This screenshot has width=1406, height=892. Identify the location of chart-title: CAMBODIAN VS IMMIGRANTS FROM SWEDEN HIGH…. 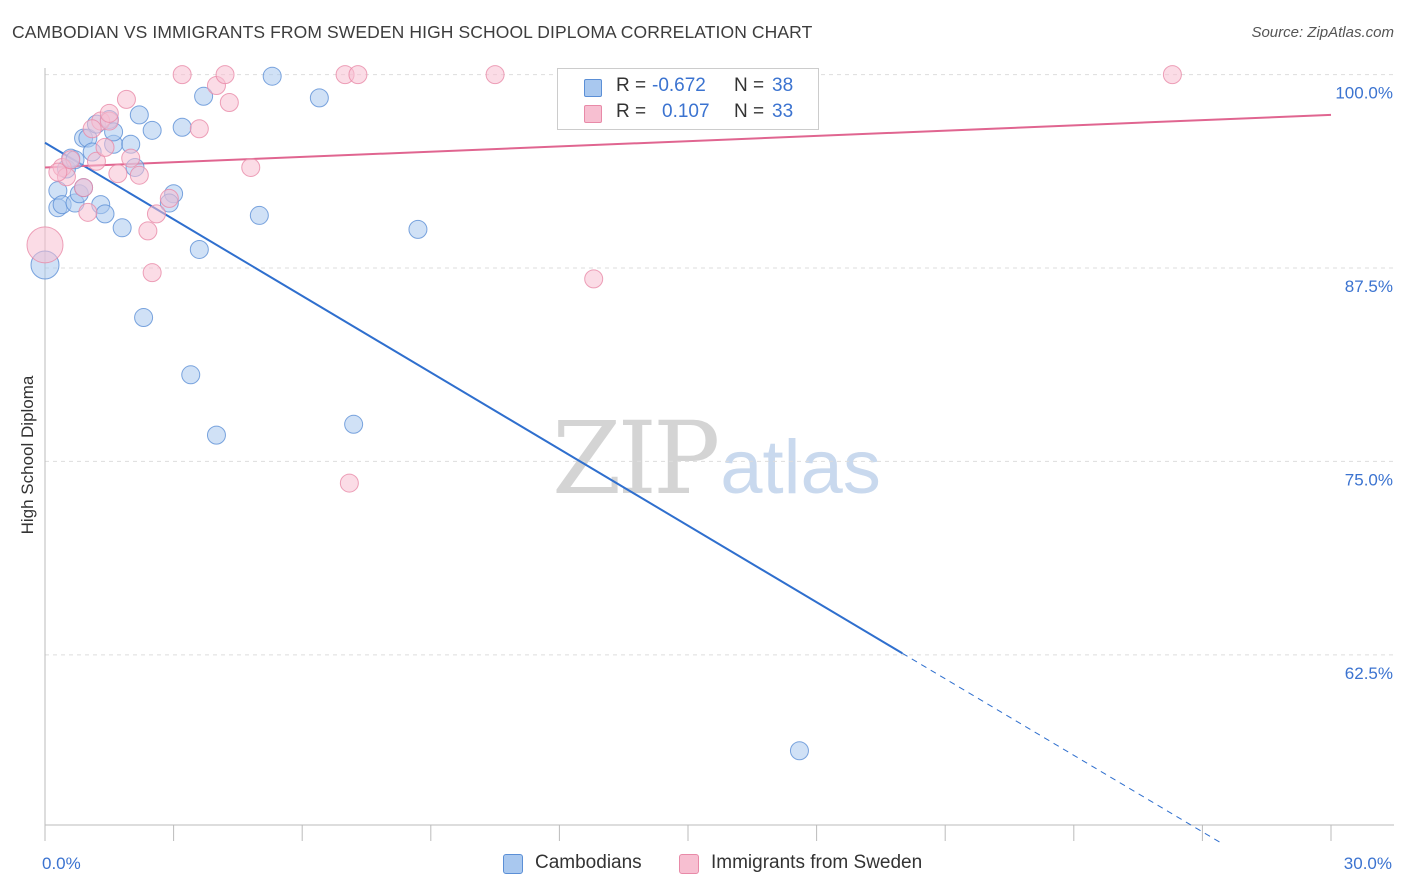
(412, 32).